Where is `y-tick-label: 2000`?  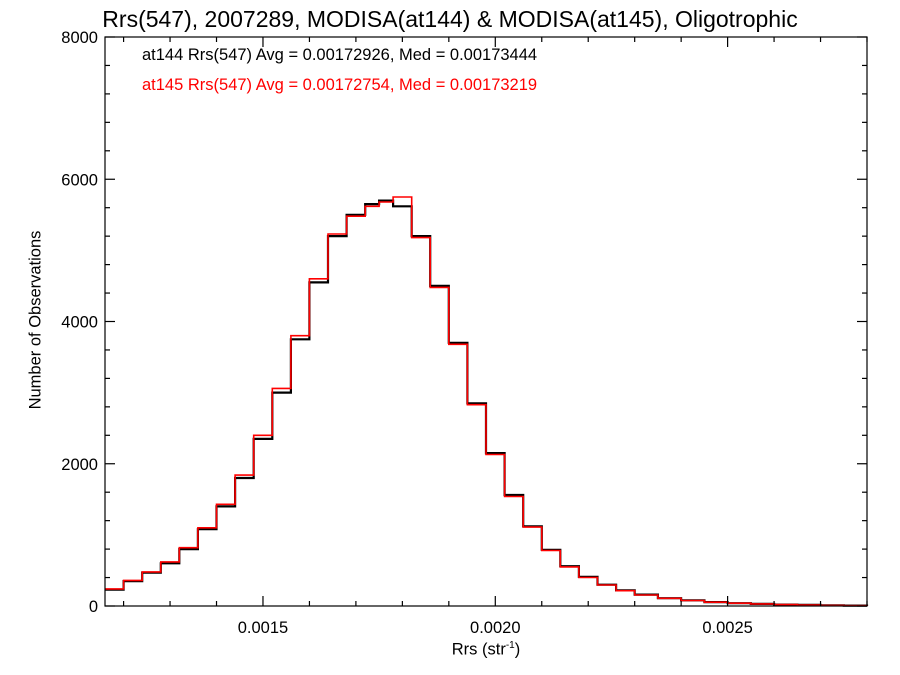
y-tick-label: 2000 is located at coordinates (79, 465).